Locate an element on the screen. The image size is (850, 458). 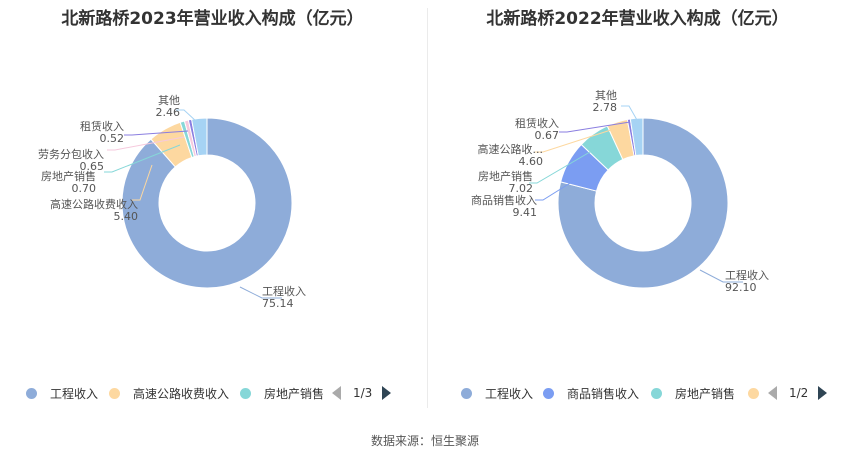
legend-item is located at coordinates (760, 393).